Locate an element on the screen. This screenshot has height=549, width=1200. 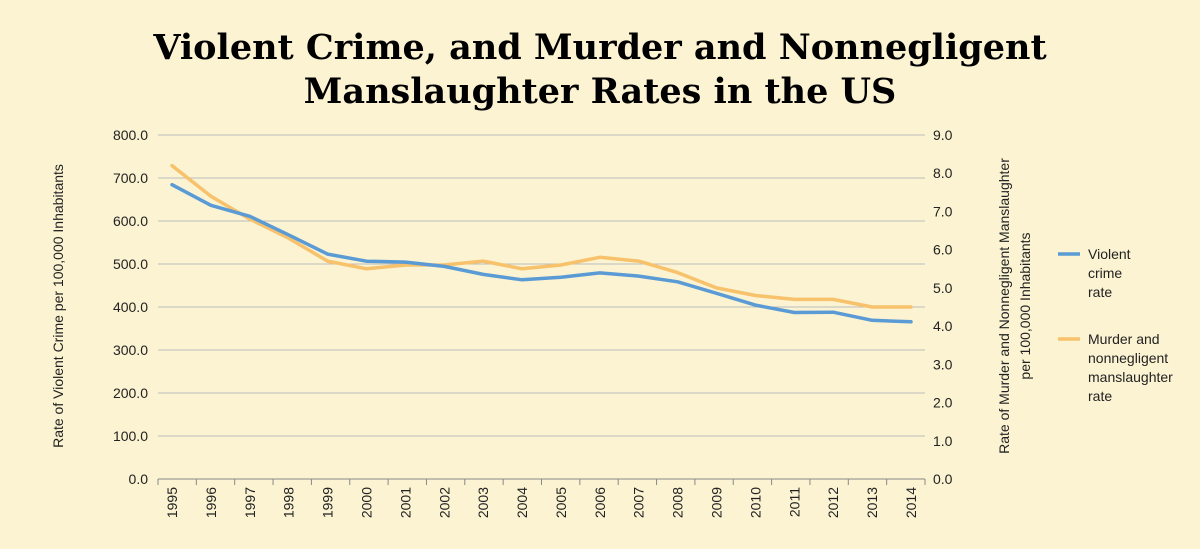
left-tick-label: 400.0 is located at coordinates (130, 307).